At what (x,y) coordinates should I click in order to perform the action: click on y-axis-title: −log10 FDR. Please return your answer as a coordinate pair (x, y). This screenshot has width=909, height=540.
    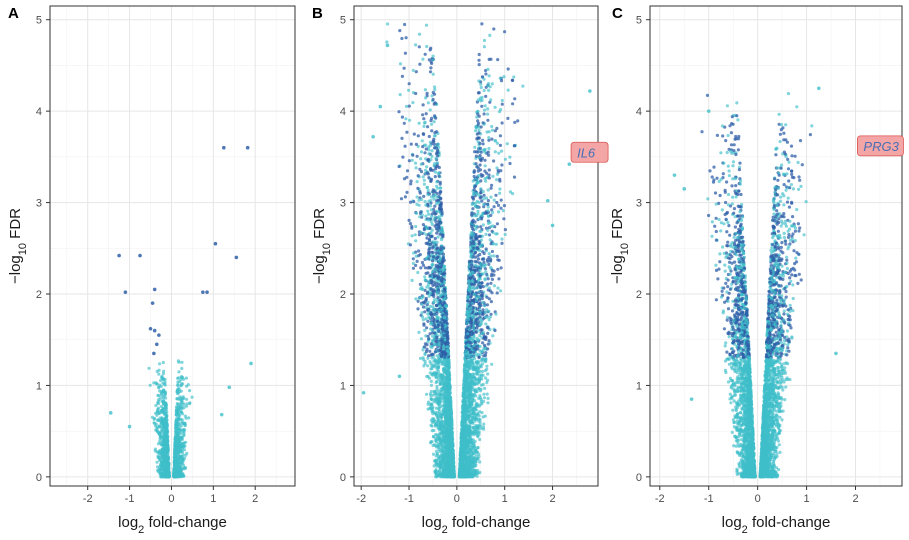
    Looking at the image, I should click on (18, 246).